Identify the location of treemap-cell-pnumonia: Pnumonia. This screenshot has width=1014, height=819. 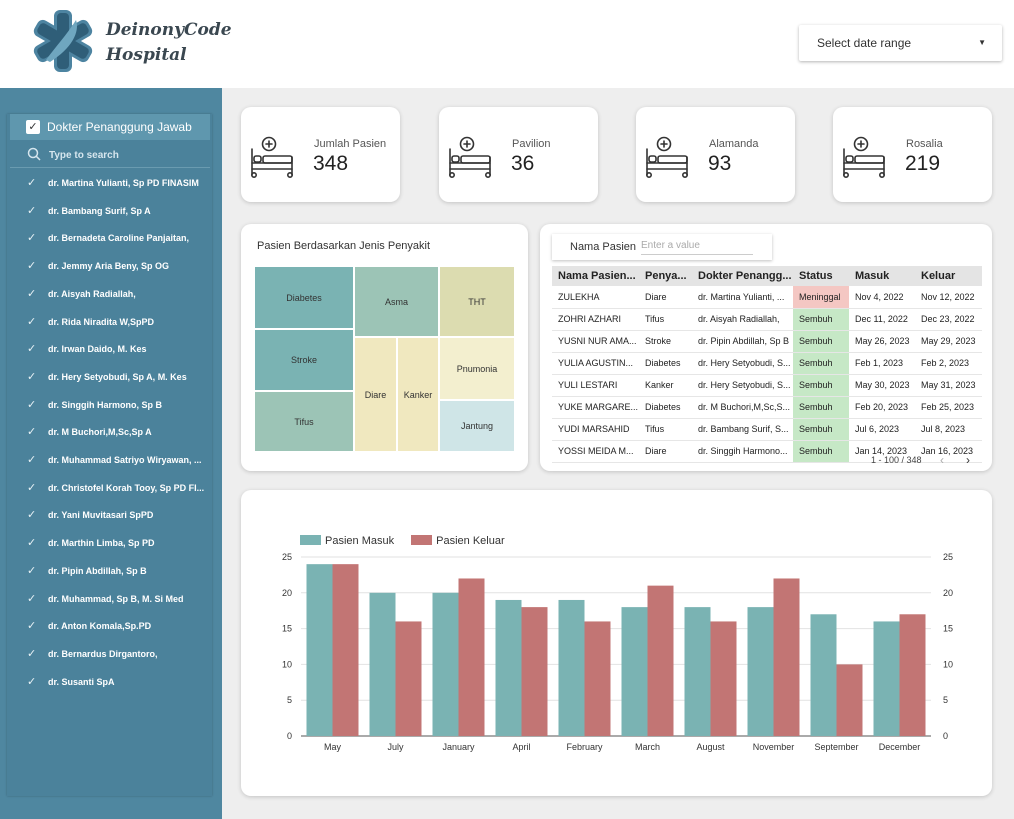
(477, 368).